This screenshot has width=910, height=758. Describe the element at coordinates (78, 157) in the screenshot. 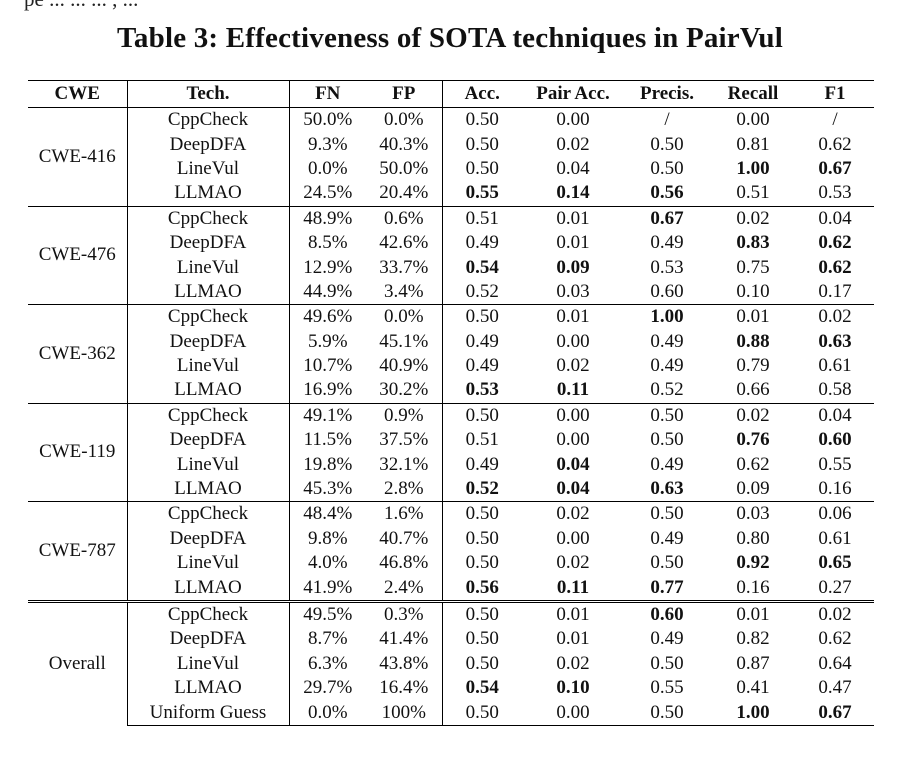

I see `cwe-group-label: CWE-416` at that location.